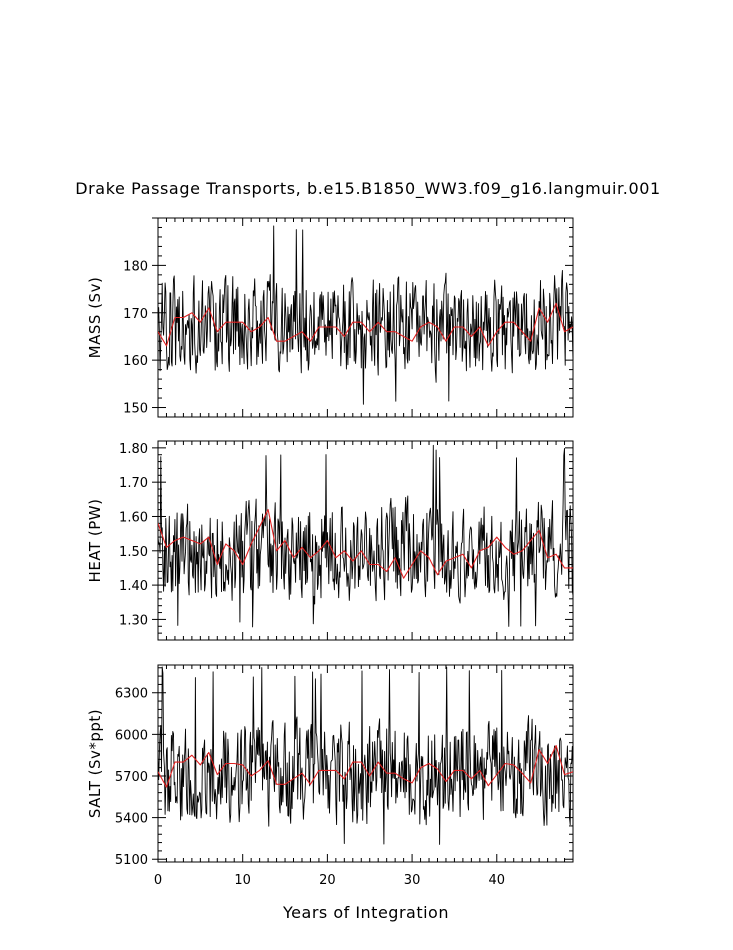  I want to click on panel-2: 1.30 1.40 1.50 1.60 1.70 1.80 HEAT (PW), so click(330, 540).